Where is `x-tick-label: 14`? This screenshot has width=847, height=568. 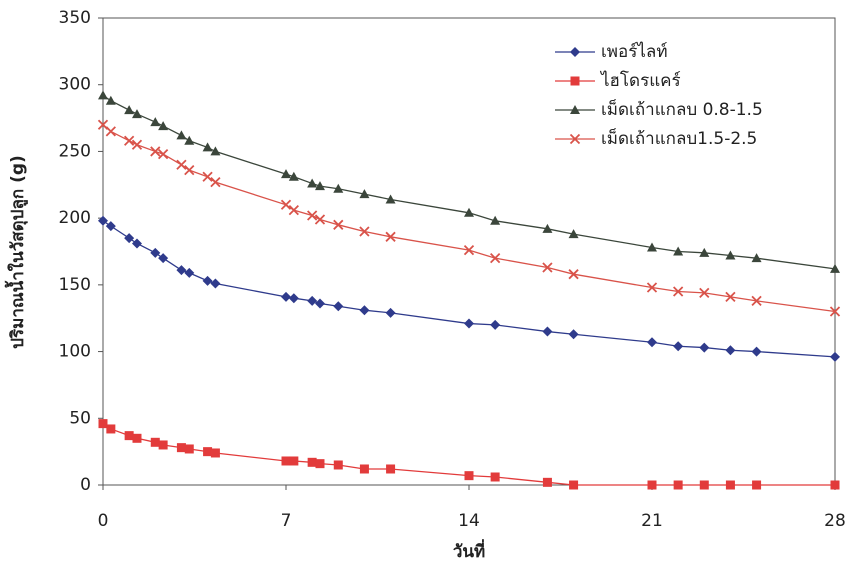 x-tick-label: 14 is located at coordinates (469, 521).